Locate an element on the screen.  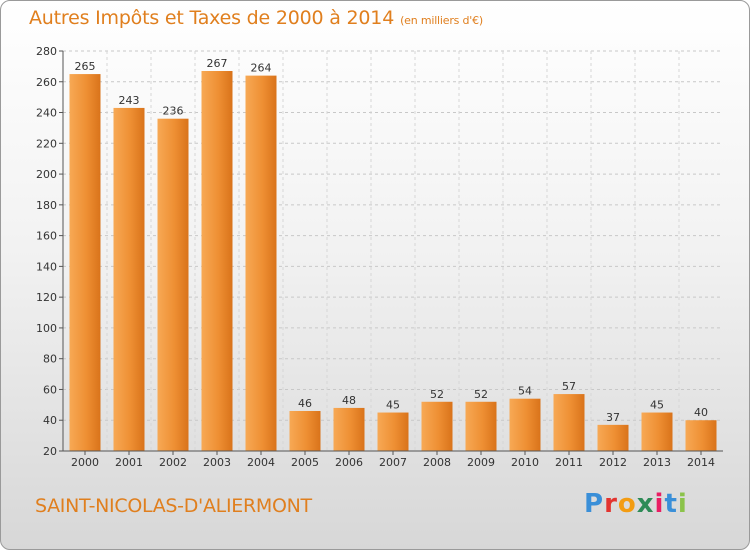
logo-letter: P is located at coordinates (594, 504).